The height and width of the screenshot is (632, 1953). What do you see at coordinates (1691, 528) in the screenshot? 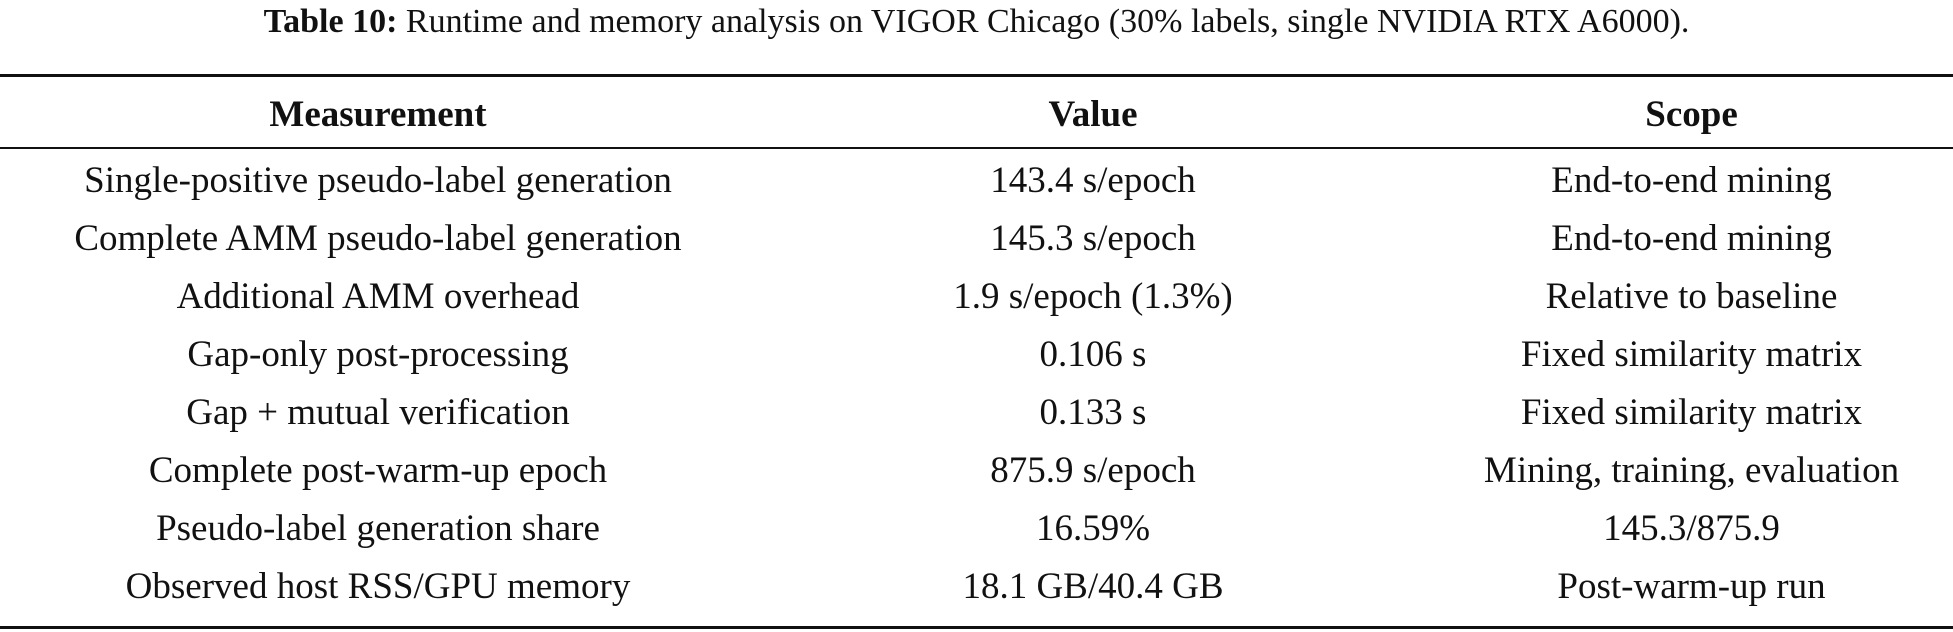
I see `cell-scope: 145.3/875.9` at bounding box center [1691, 528].